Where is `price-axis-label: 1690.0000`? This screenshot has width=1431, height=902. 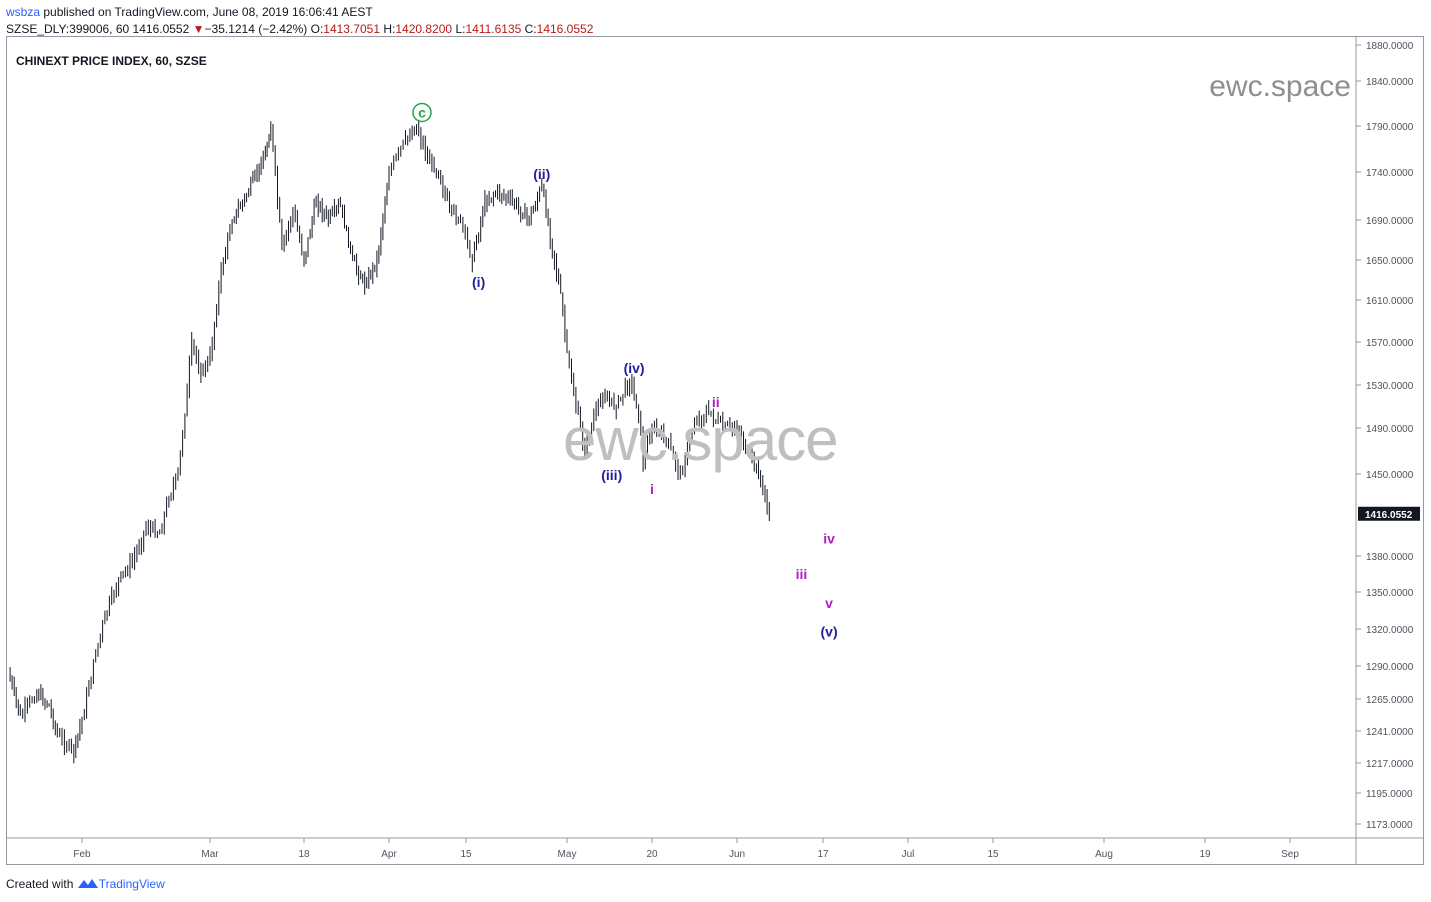 price-axis-label: 1690.0000 is located at coordinates (1390, 221).